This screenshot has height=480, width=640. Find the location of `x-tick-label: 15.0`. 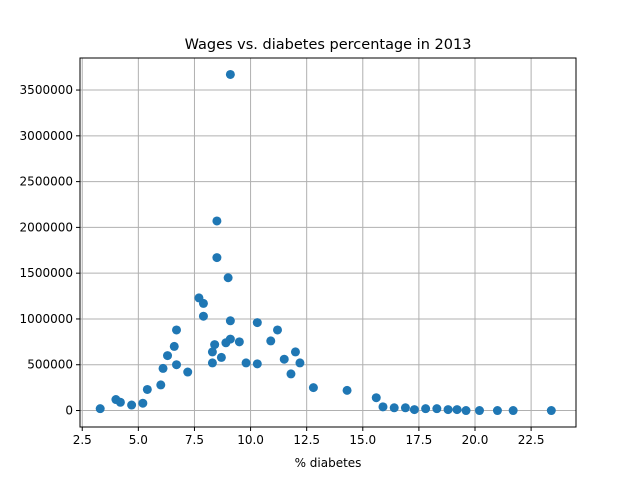

x-tick-label: 15.0 is located at coordinates (362, 440).